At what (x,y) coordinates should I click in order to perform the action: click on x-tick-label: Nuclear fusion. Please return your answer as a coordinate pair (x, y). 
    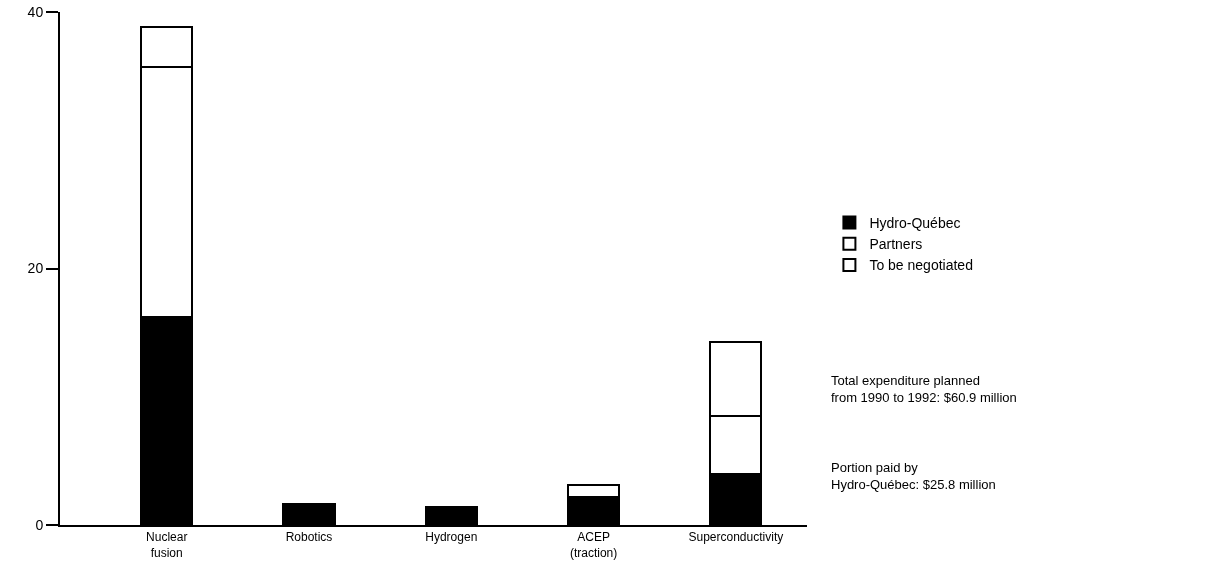
    Looking at the image, I should click on (167, 545).